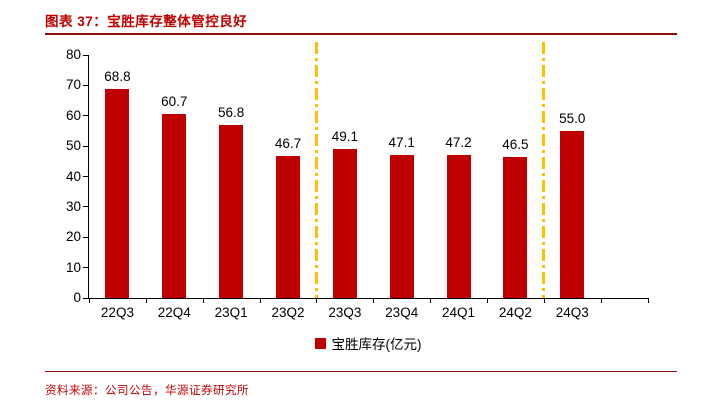  Describe the element at coordinates (117, 77) in the screenshot. I see `bar-value-label: 68.8` at that location.